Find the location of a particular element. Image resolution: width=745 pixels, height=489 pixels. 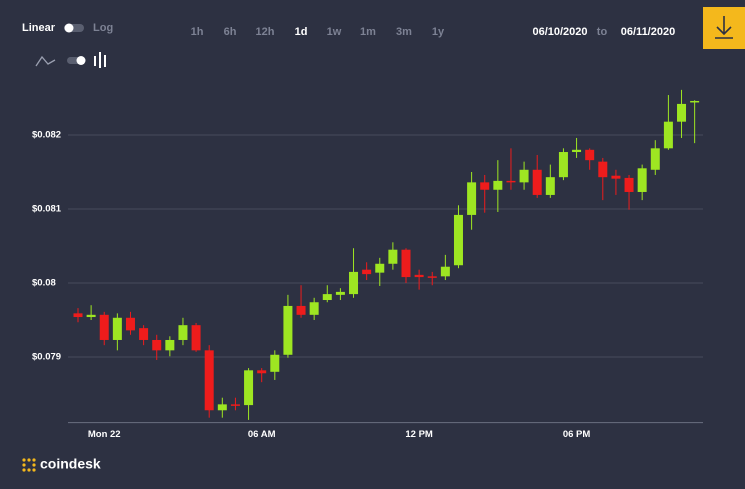

scale-log: Log is located at coordinates (103, 28).